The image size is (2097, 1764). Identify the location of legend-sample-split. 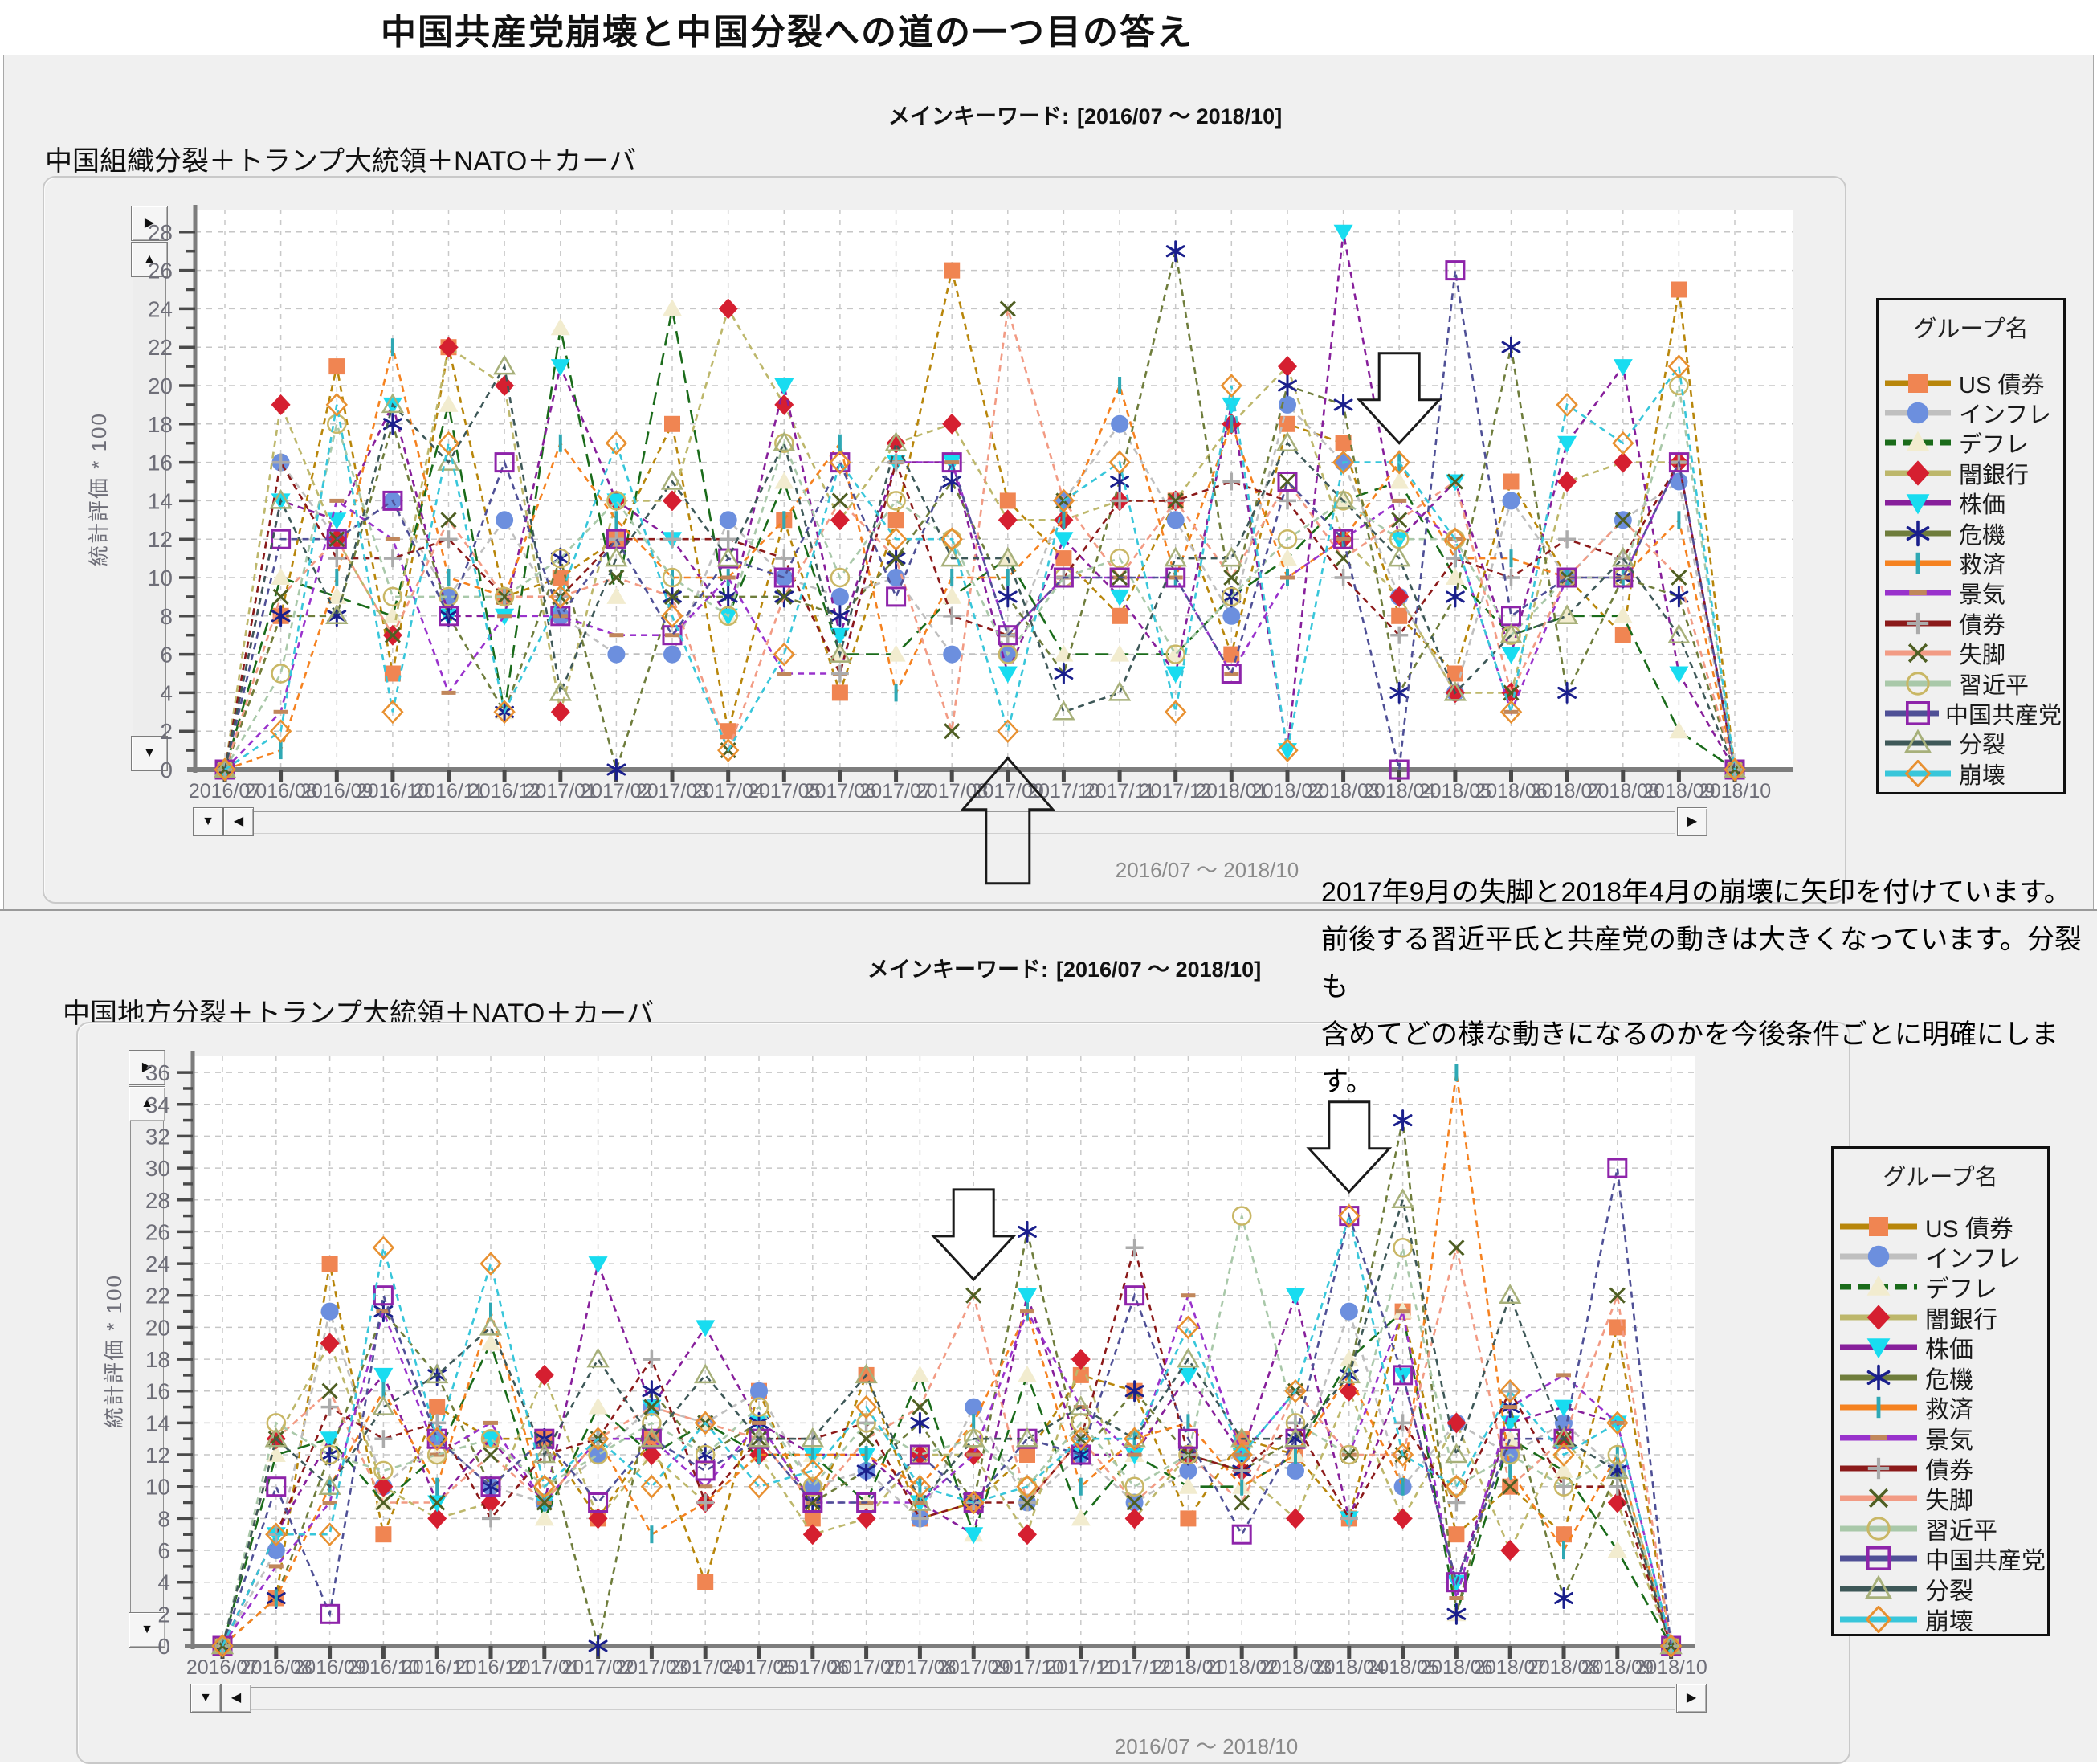
(1878, 1586).